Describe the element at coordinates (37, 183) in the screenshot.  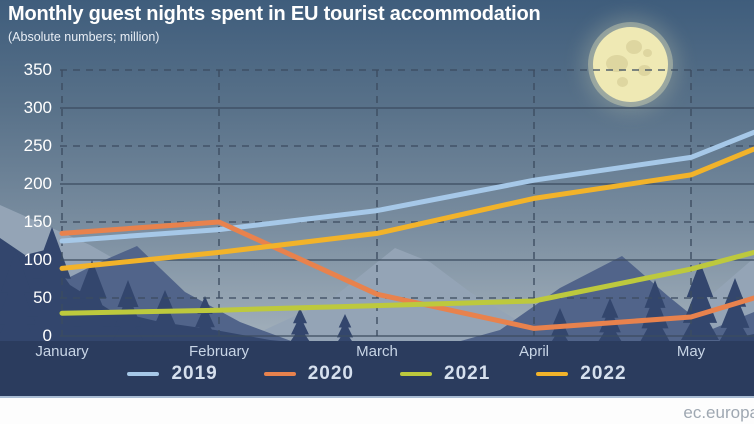
I see `y-tick-200: 200` at that location.